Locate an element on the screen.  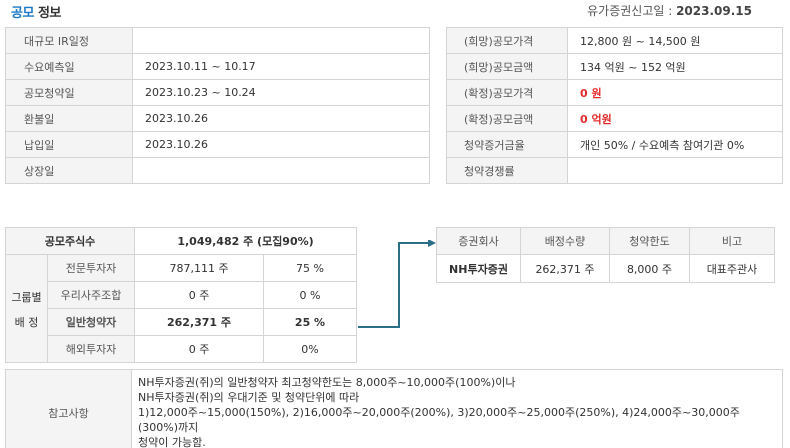
pricing-value: 134 억원 ~ 152 억원 is located at coordinates (675, 66).